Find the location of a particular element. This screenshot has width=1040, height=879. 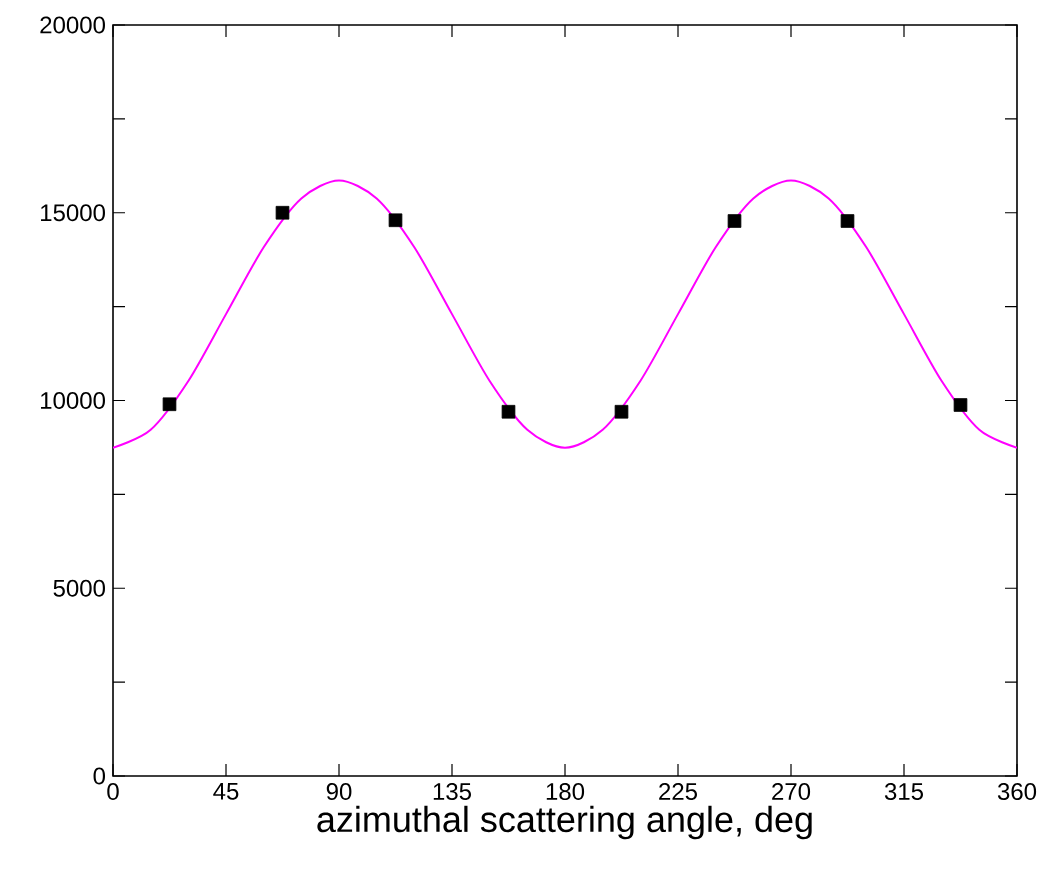

y-tick-label: 20000 is located at coordinates (72, 25).